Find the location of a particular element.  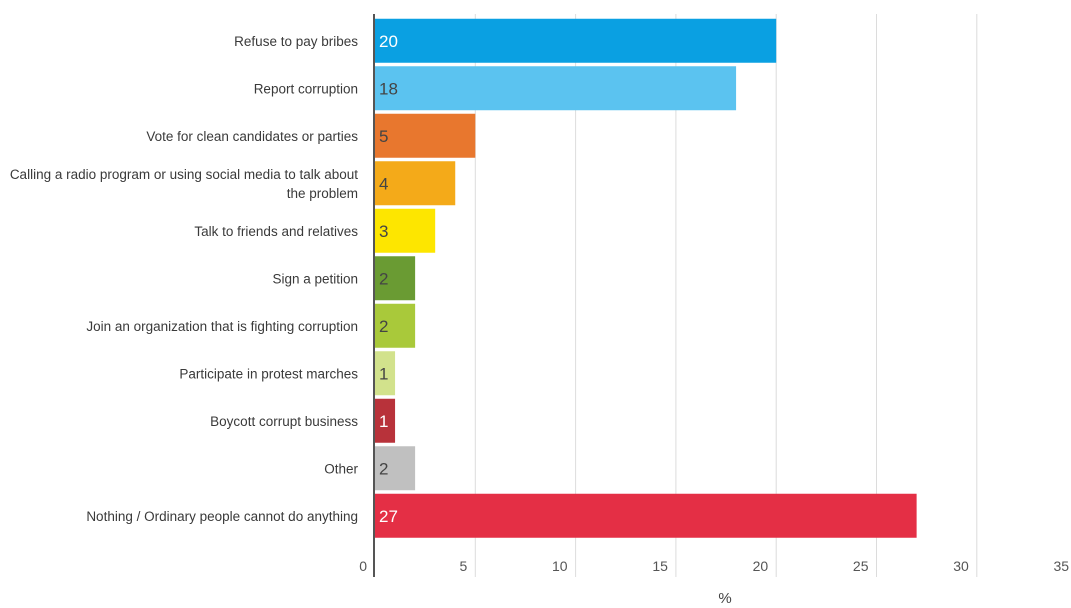

category-label: Participate in protest marches is located at coordinates (268, 373).